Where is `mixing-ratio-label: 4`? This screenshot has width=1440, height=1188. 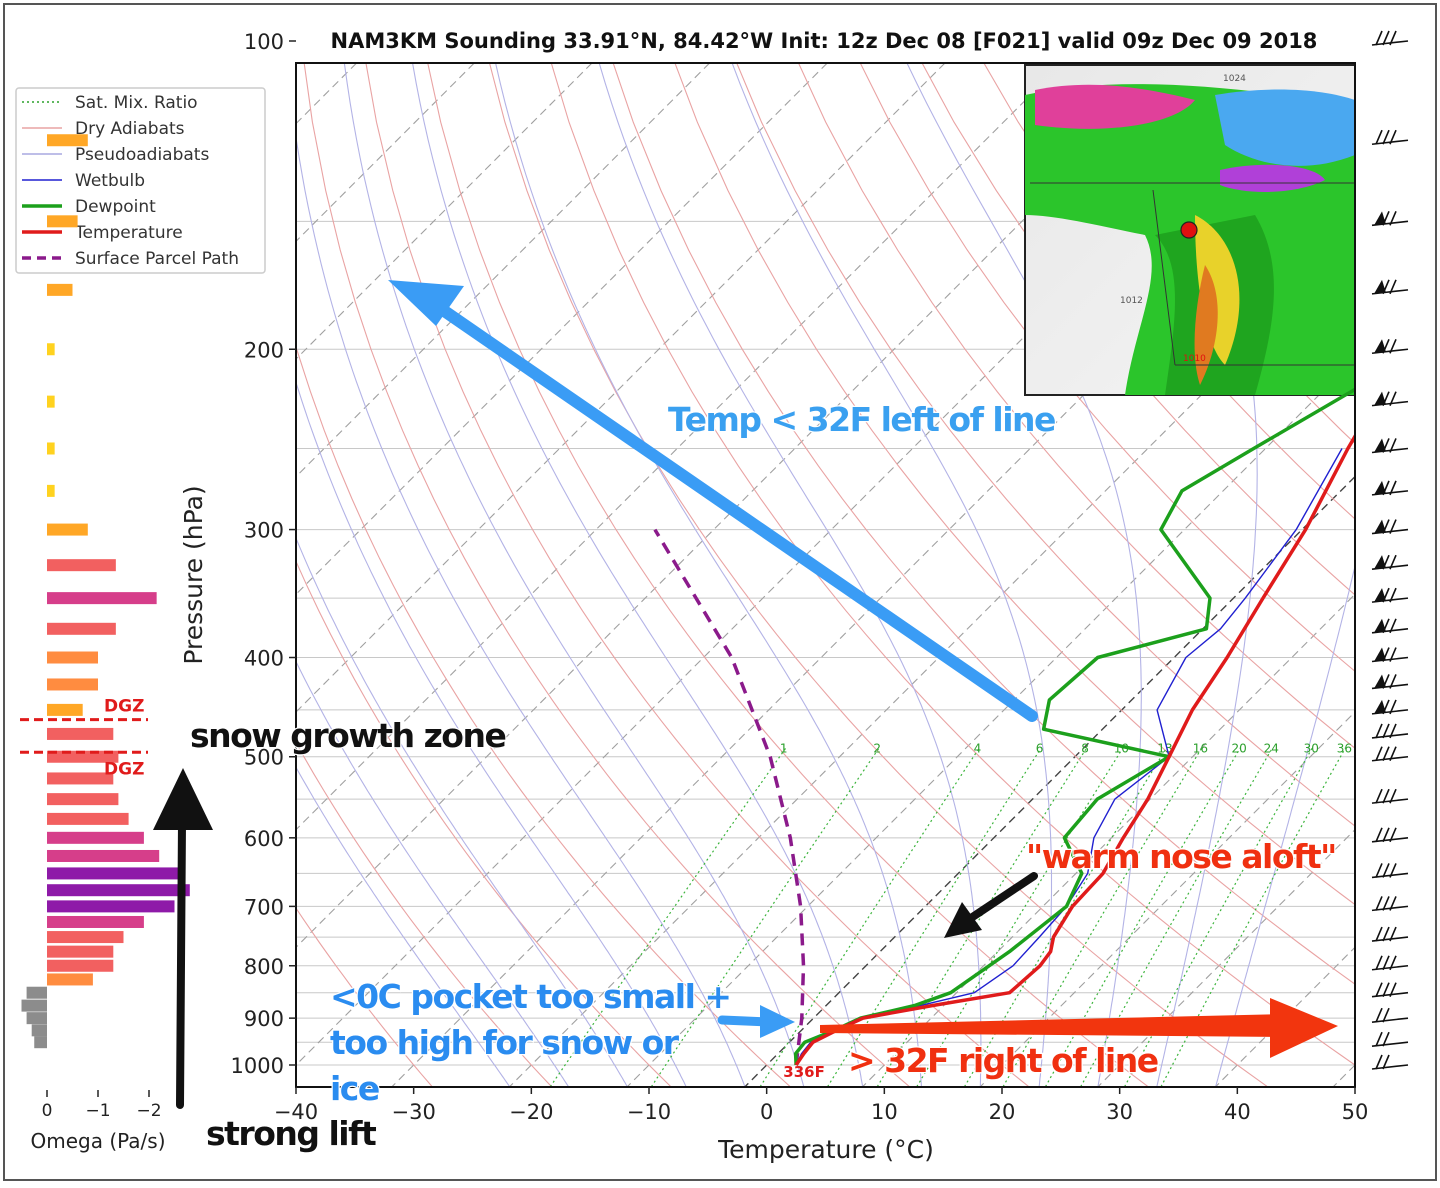 mixing-ratio-label: 4 is located at coordinates (978, 749).